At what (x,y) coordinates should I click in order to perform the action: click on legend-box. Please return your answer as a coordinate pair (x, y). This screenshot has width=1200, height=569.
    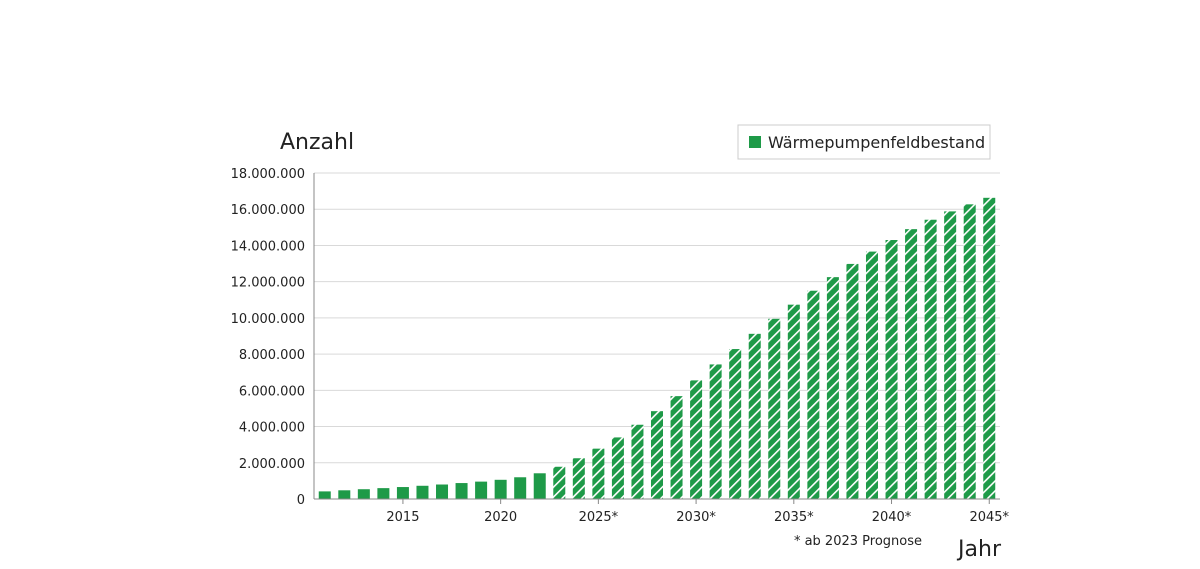
    Looking at the image, I should click on (864, 142).